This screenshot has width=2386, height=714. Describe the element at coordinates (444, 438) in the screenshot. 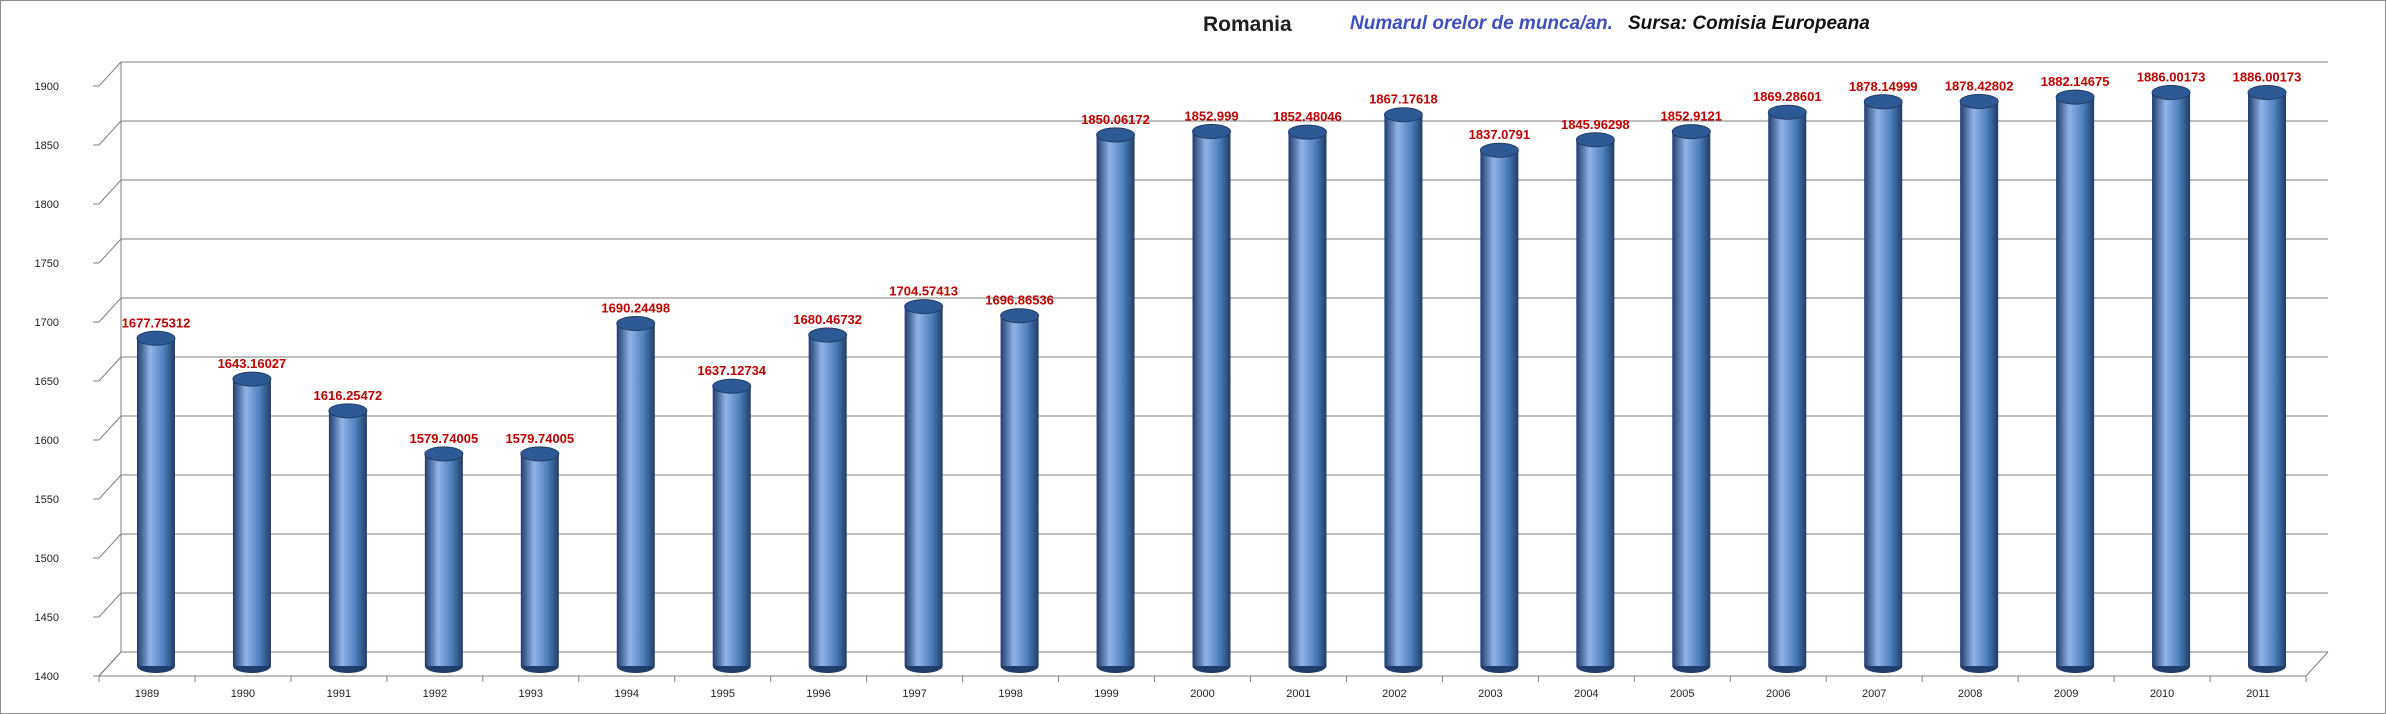

I see `data-label: 1579.74005` at that location.